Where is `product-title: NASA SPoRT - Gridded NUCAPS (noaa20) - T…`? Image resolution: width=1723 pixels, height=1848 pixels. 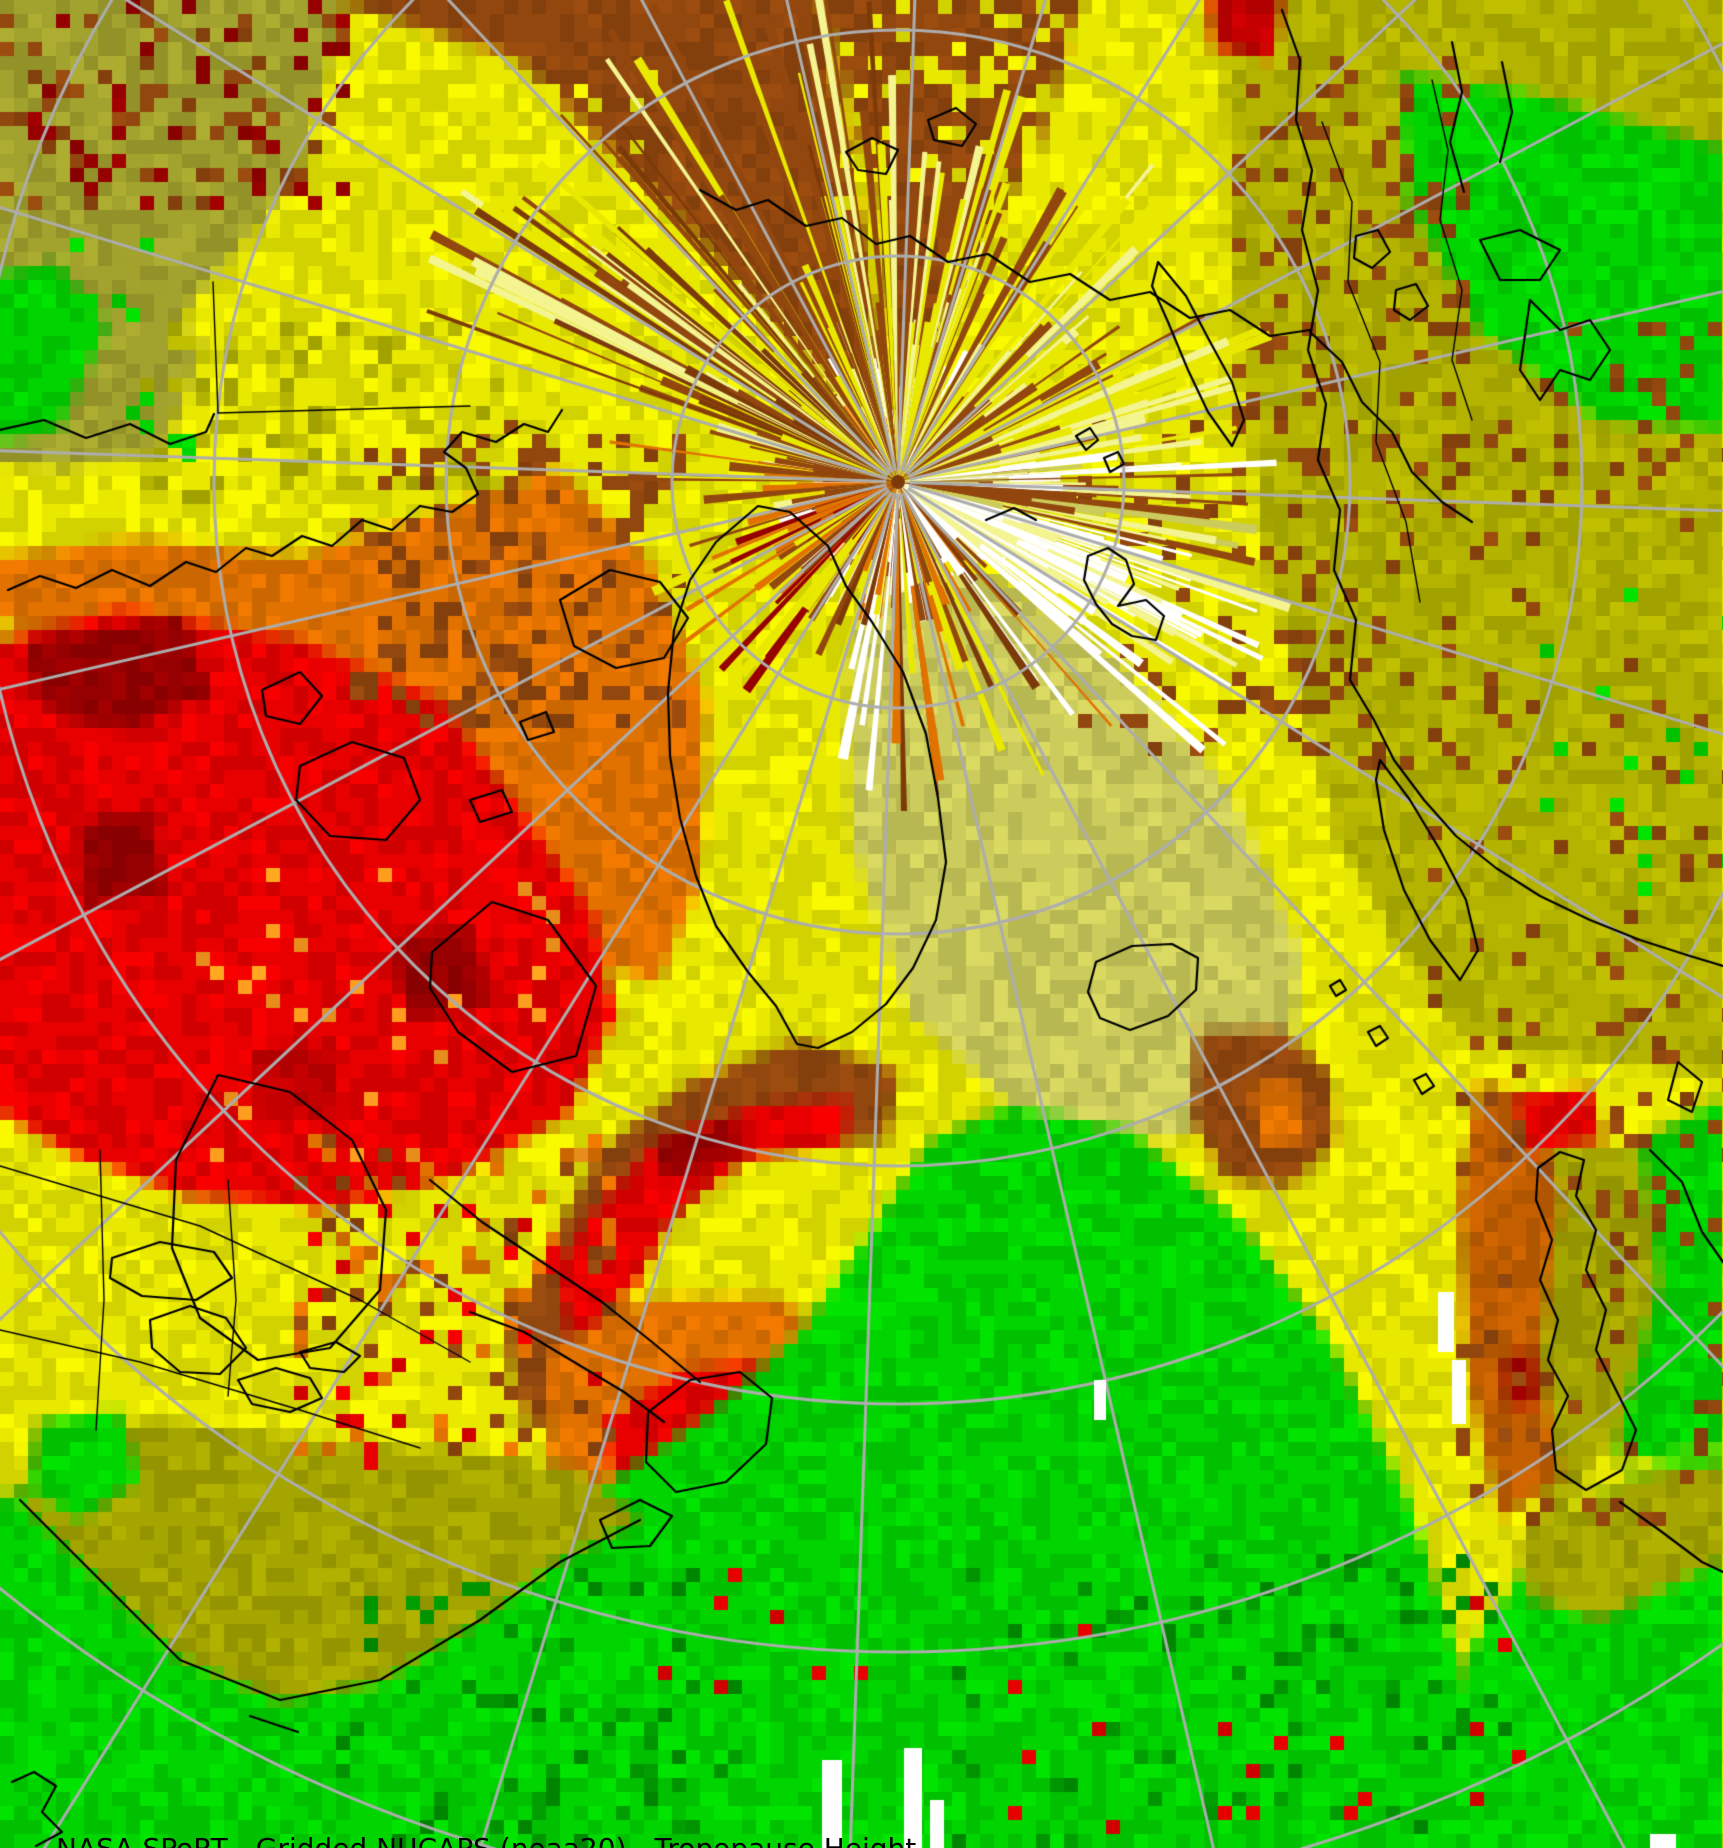 product-title: NASA SPoRT - Gridded NUCAPS (noaa20) - T… is located at coordinates (486, 1839).